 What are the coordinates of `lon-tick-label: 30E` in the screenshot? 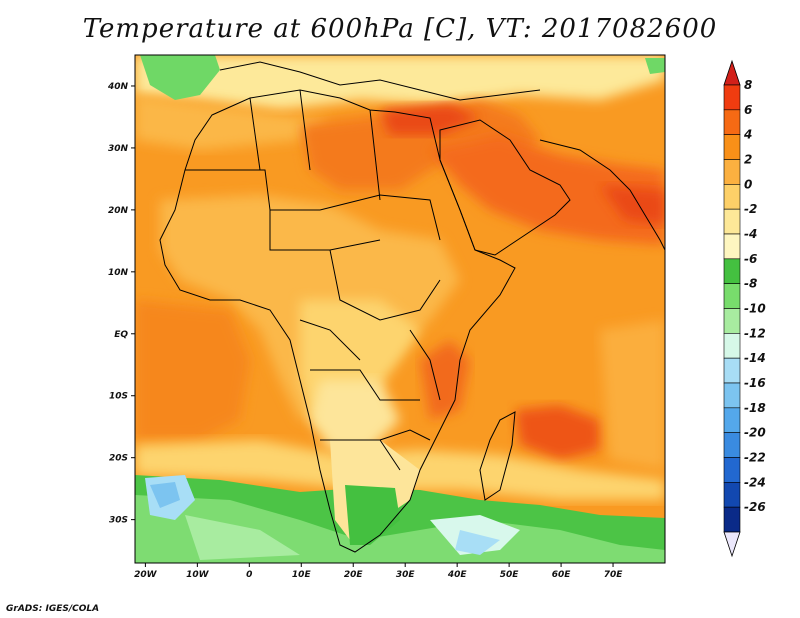 It's located at (406, 575).